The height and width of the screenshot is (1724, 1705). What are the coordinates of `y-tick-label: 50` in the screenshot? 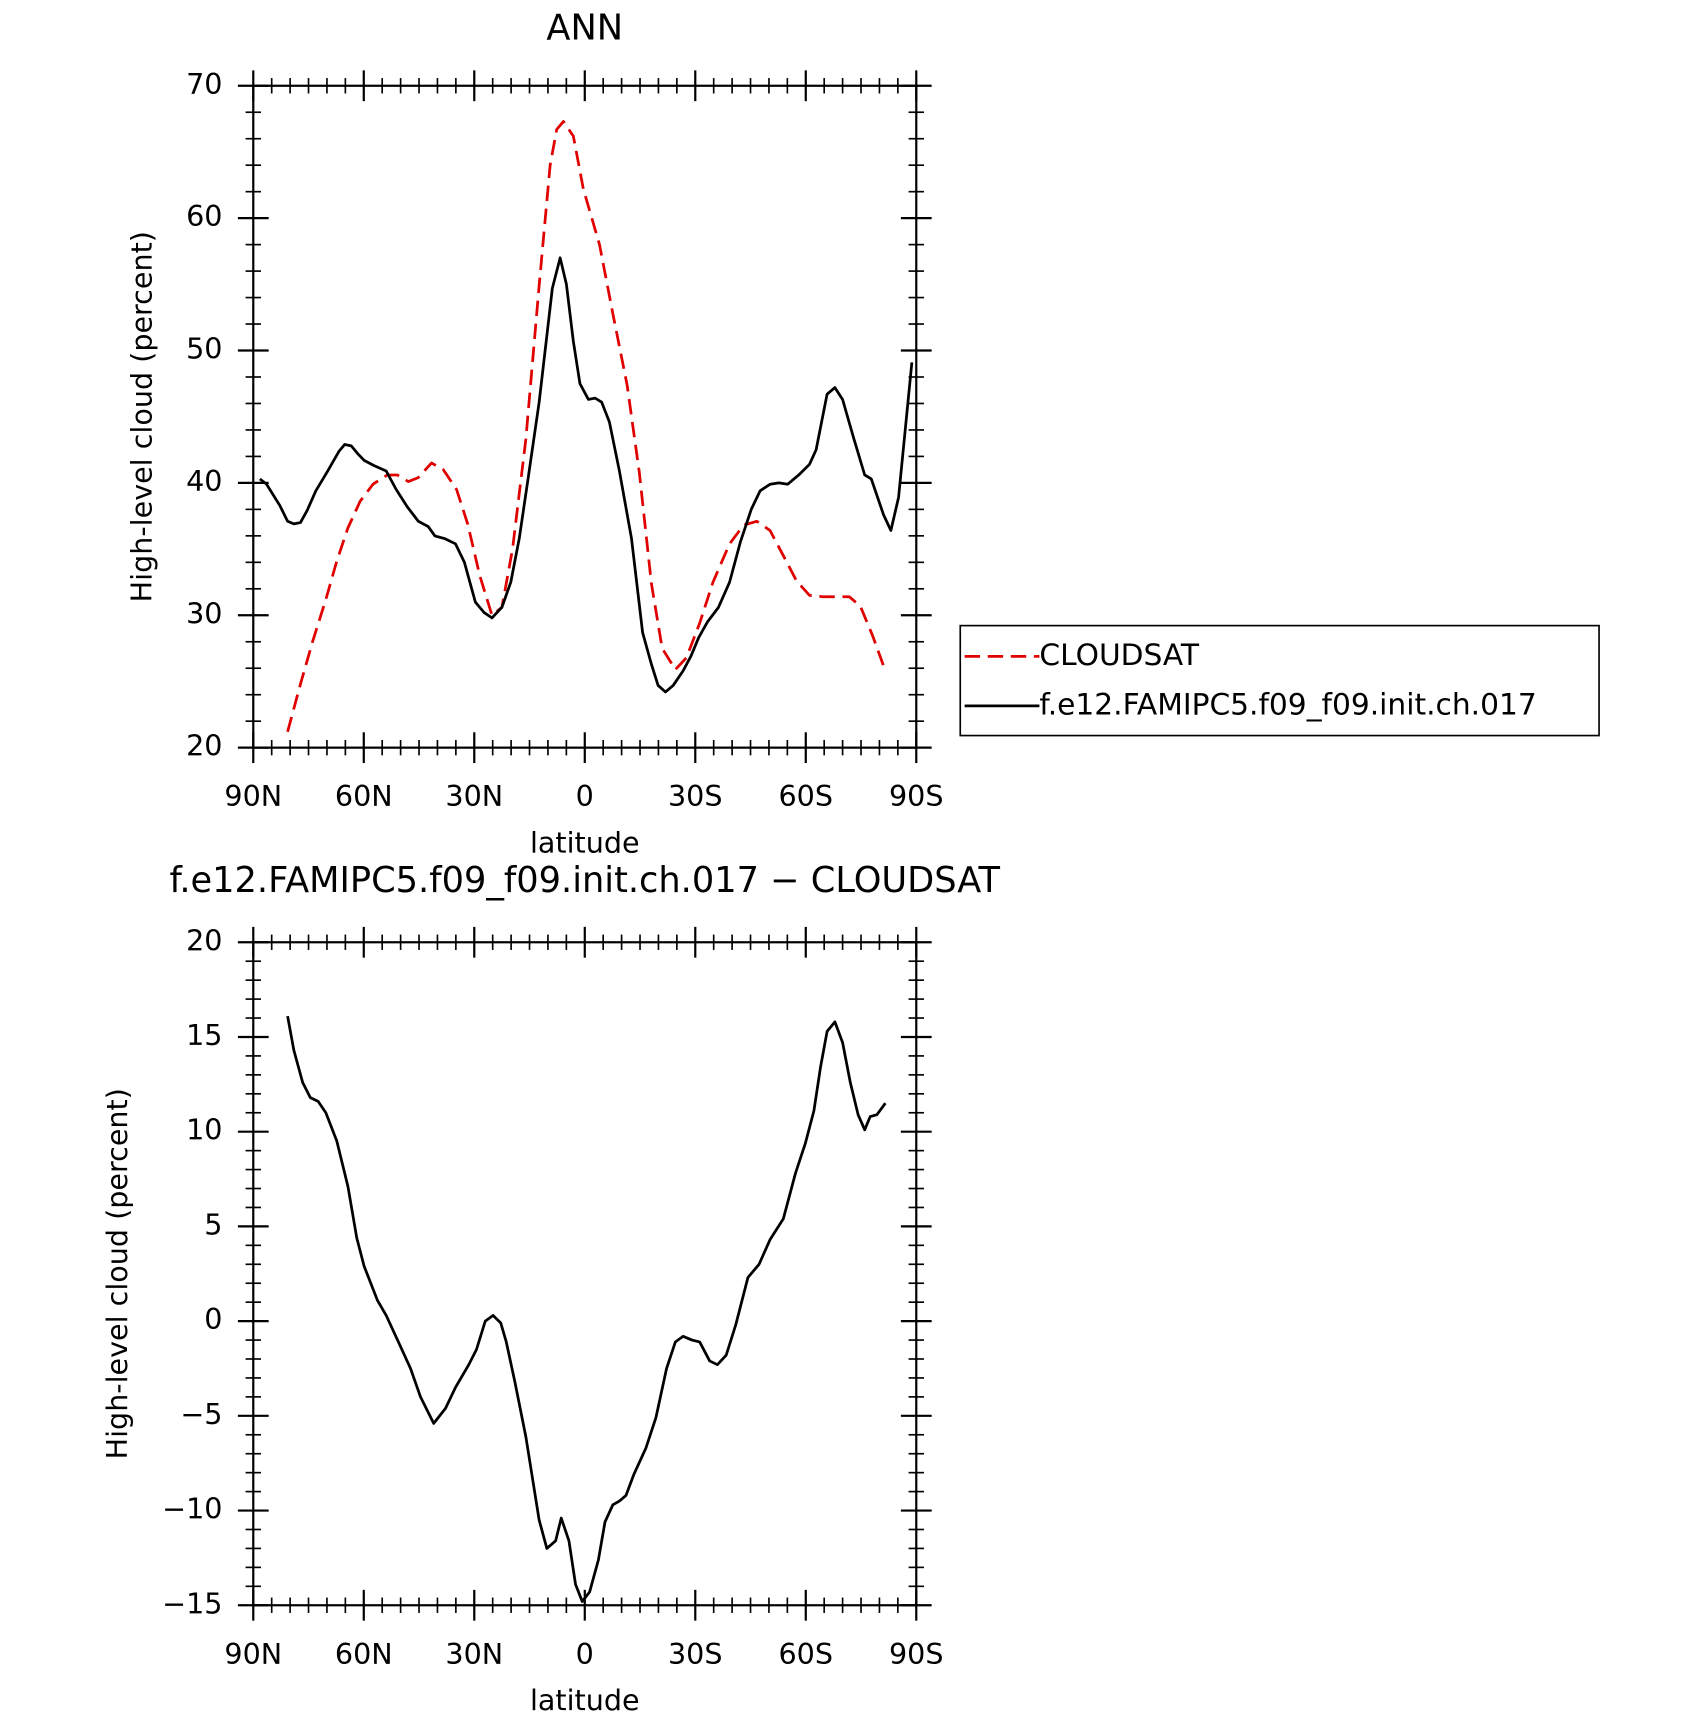 It's located at (204, 349).